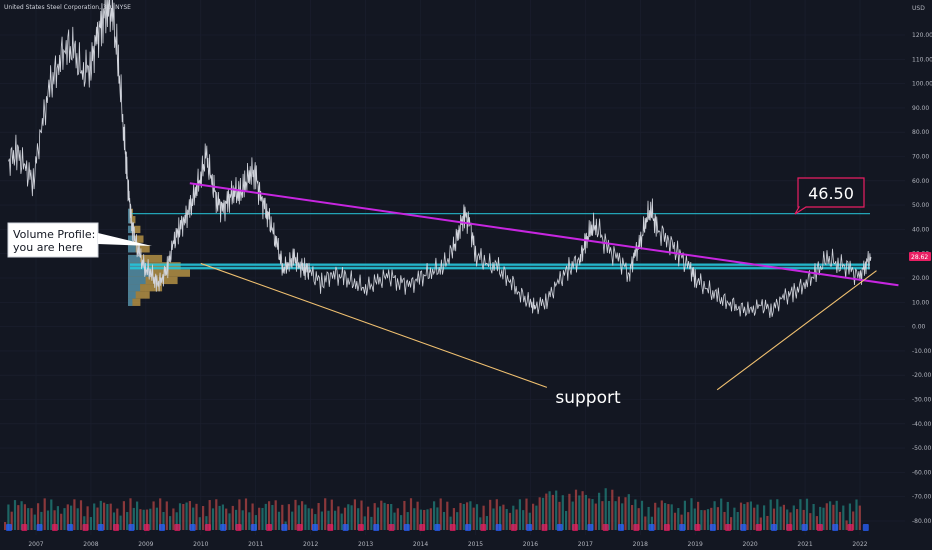 The height and width of the screenshot is (550, 932). Describe the element at coordinates (922, 59) in the screenshot. I see `y-tick-label: 110.00` at that location.